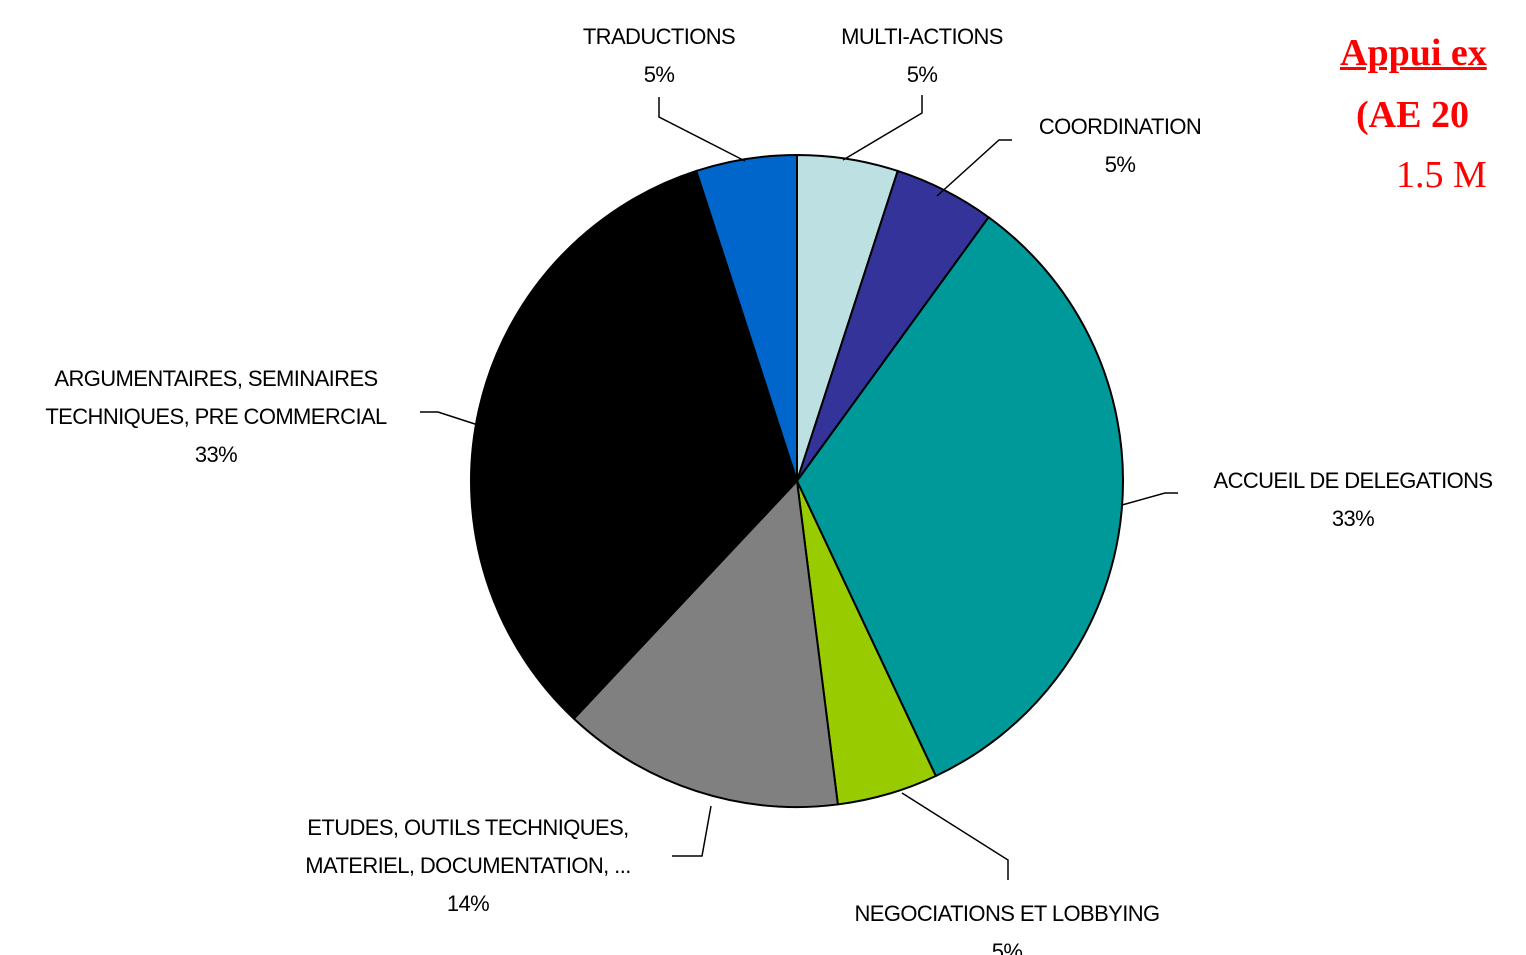 This screenshot has height=955, width=1526. Describe the element at coordinates (216, 416) in the screenshot. I see `slice-category-label: TECHNIQUES, PRE COMMERCIAL` at that location.